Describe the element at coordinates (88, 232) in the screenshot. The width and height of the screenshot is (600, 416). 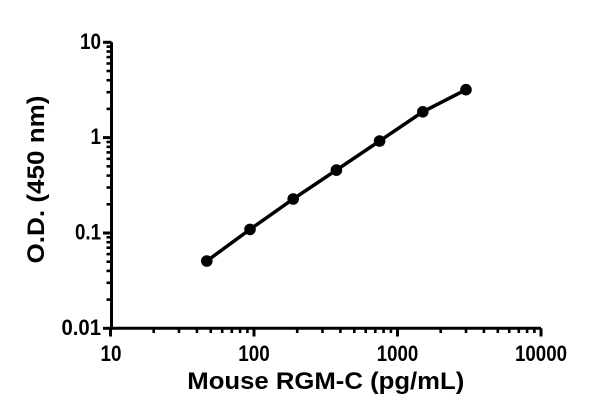
I see `svg-text: 0.1` at that location.